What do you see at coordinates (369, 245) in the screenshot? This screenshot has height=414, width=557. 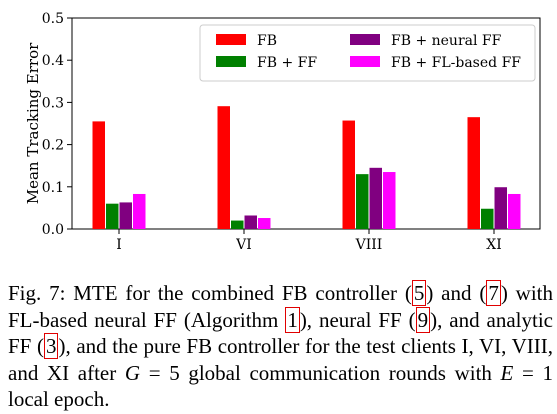 I see `x-tick-label: VIII` at bounding box center [369, 245].